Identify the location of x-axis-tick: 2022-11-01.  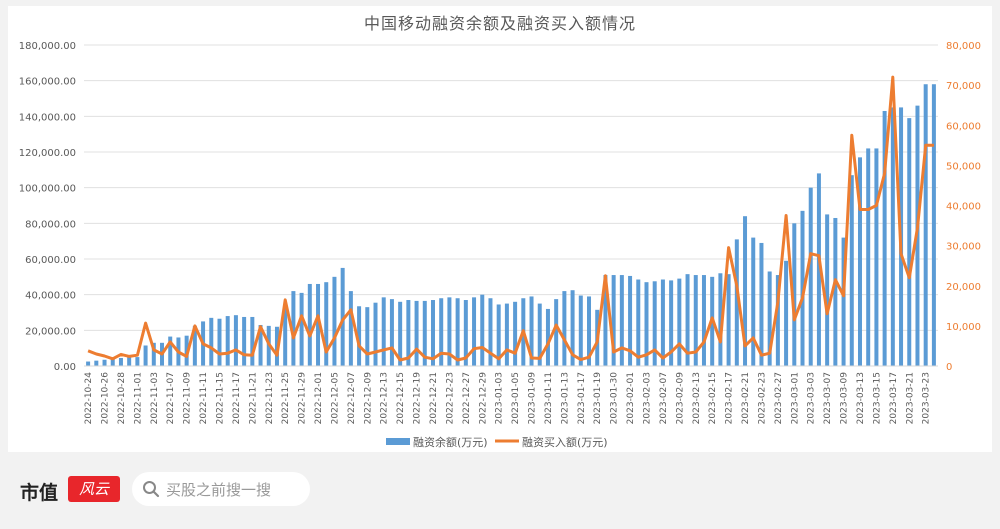
(138, 398).